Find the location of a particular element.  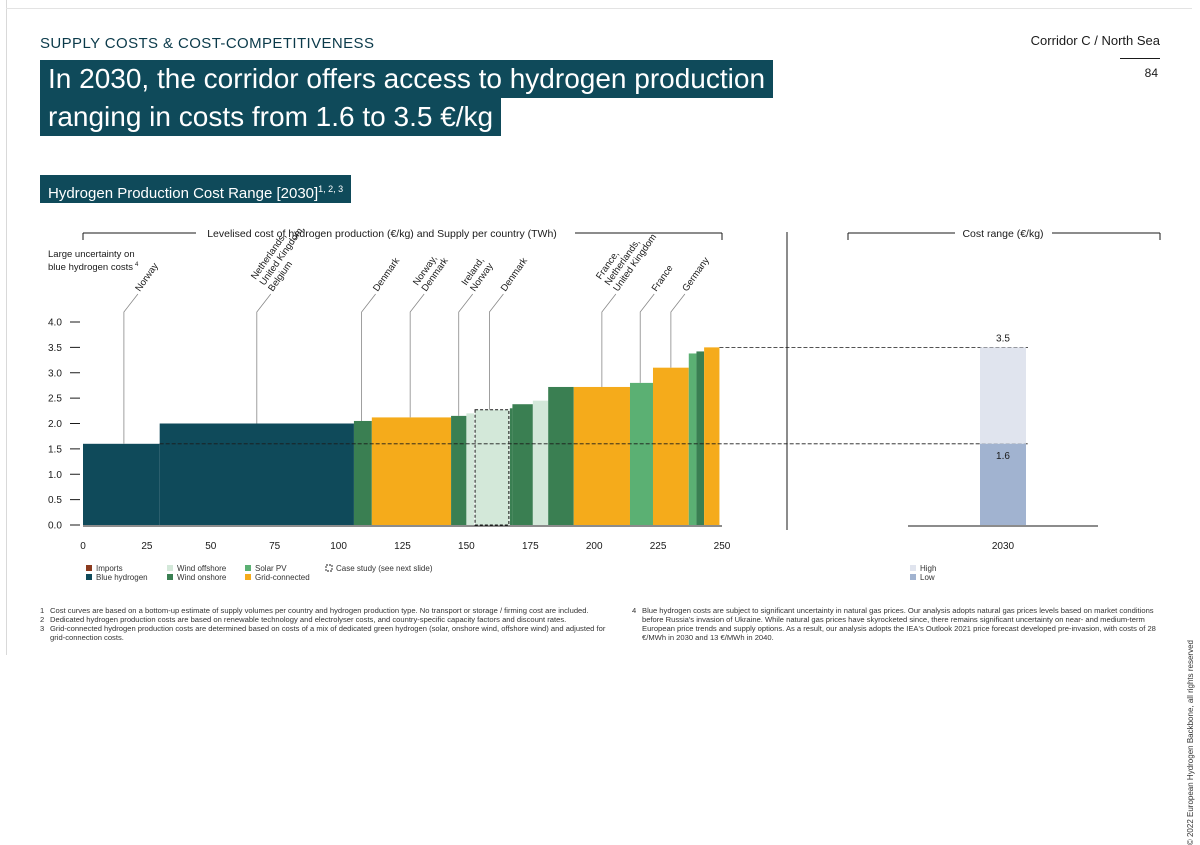

y-tick-label: 4.0 is located at coordinates (55, 323).